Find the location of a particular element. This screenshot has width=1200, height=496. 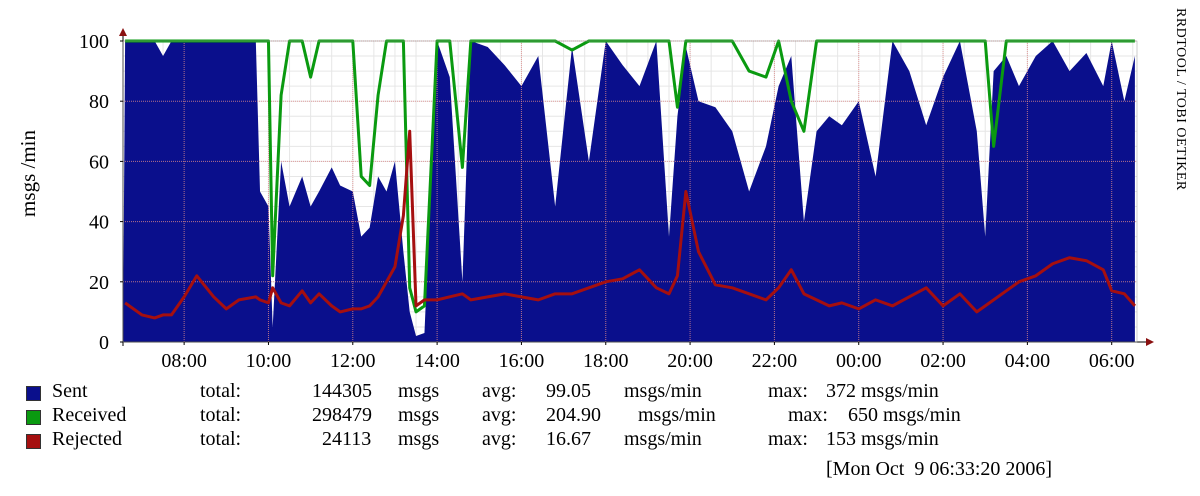

x-tick-label: 20:00 is located at coordinates (690, 361).